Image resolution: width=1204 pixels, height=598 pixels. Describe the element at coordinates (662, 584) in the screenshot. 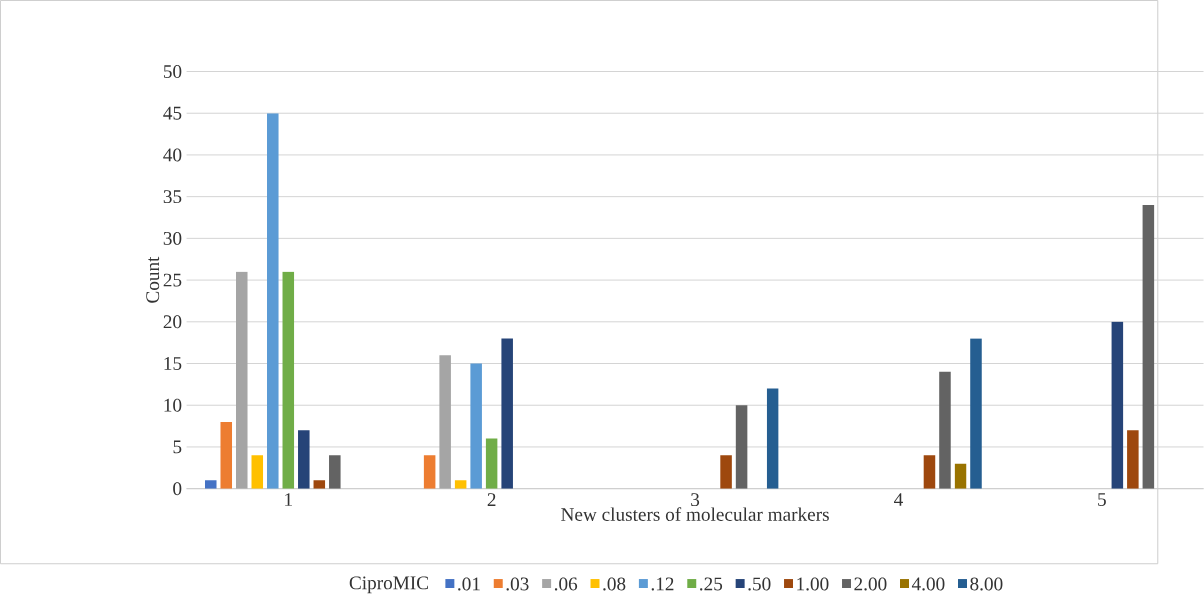

I see `legend-label: .12` at that location.